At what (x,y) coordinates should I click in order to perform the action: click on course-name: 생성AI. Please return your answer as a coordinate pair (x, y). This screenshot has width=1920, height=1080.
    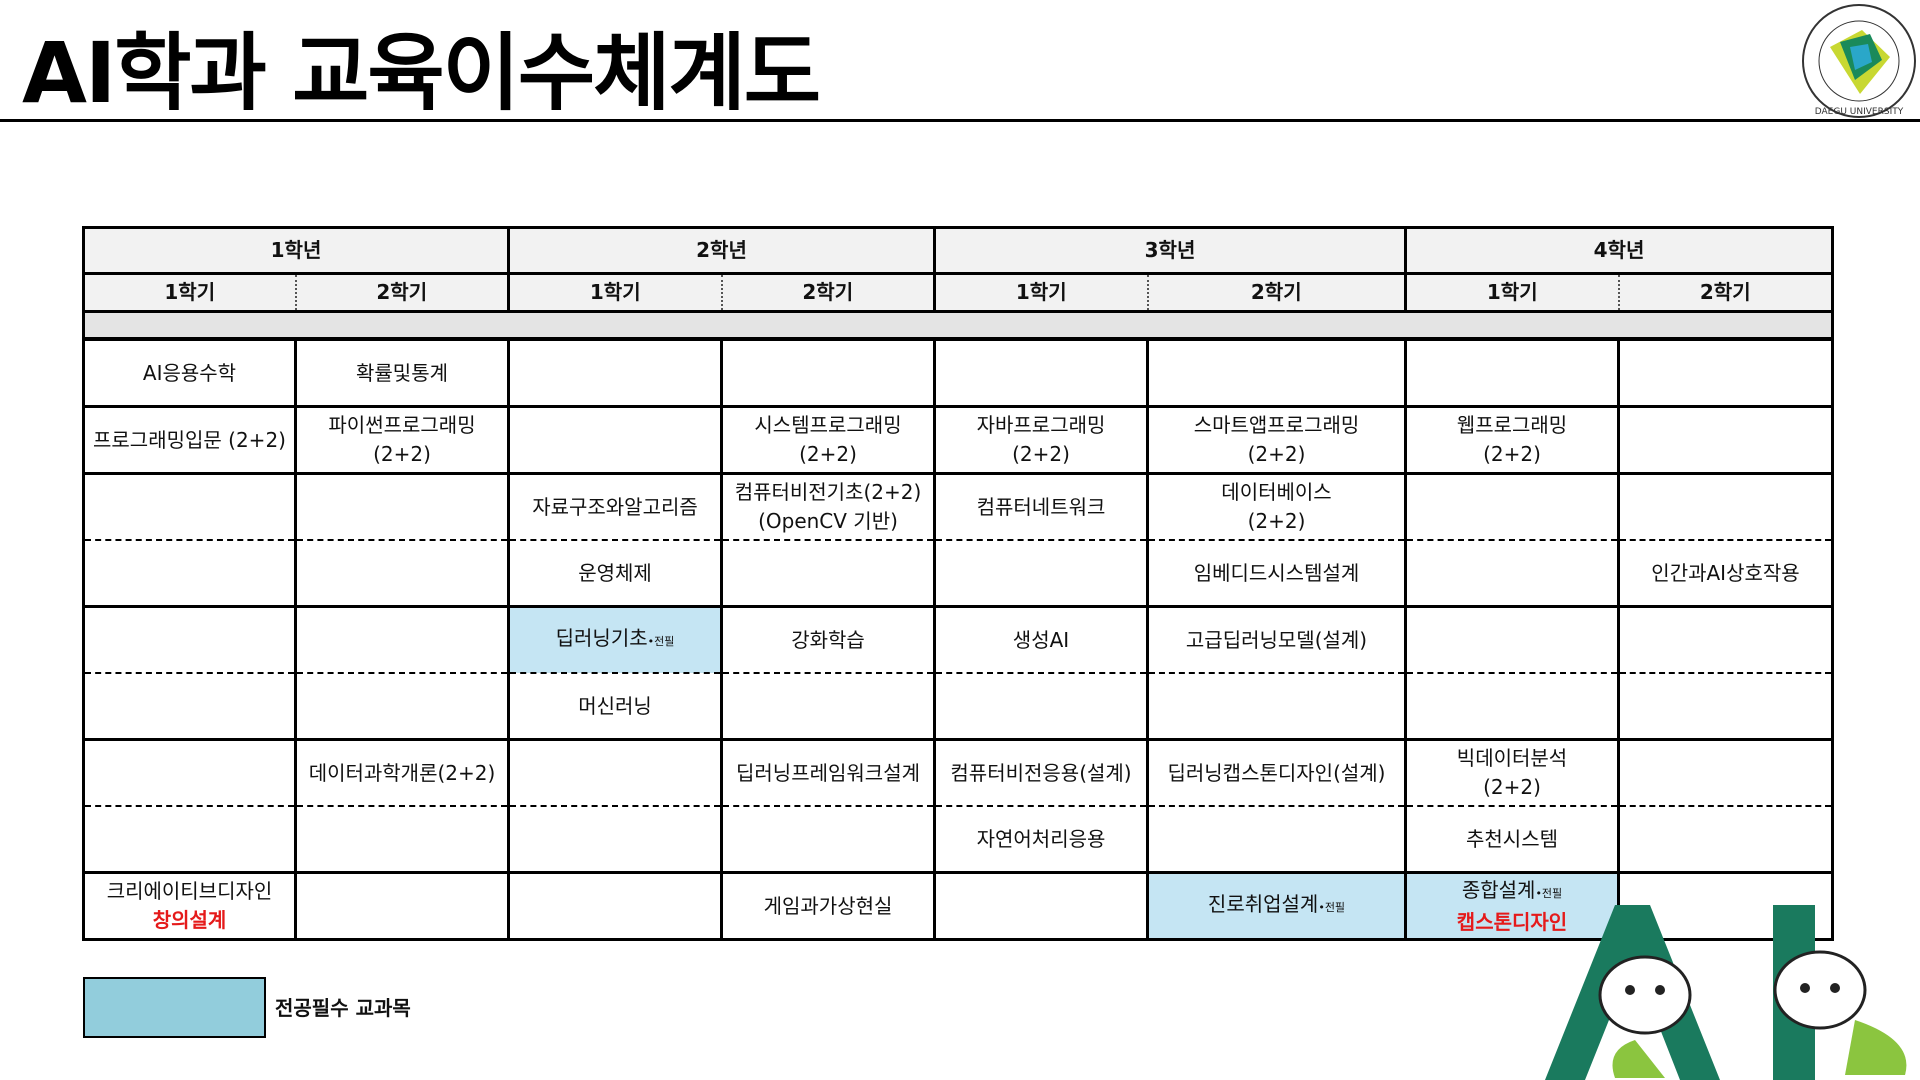
    Looking at the image, I should click on (1041, 639).